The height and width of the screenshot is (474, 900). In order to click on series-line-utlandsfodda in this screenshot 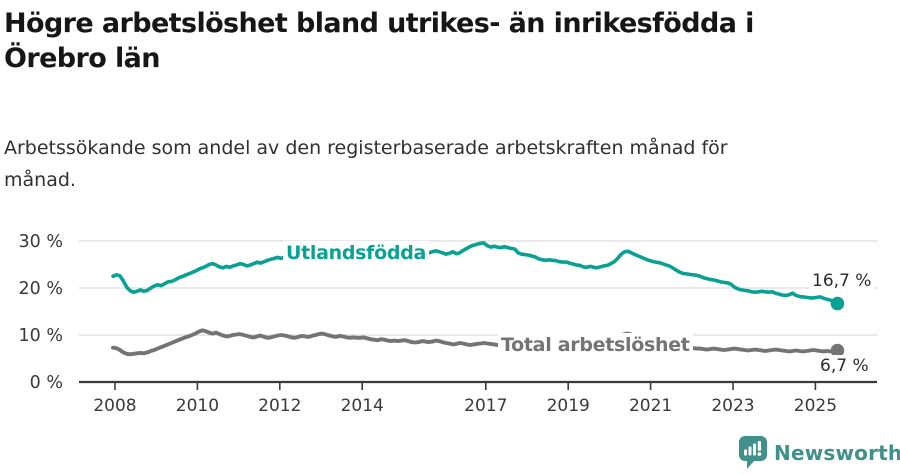, I will do `click(475, 273)`.